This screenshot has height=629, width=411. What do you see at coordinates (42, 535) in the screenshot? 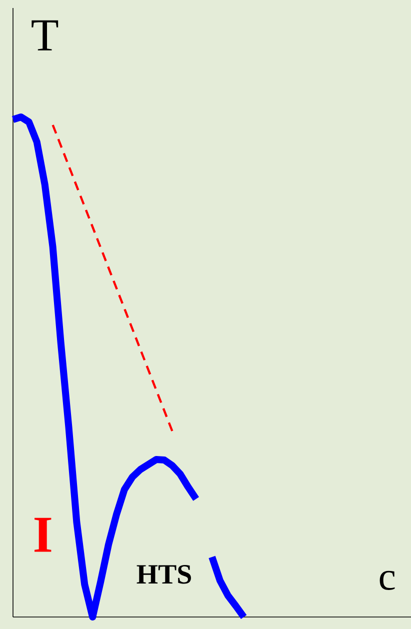
I see `annotation: I` at bounding box center [42, 535].